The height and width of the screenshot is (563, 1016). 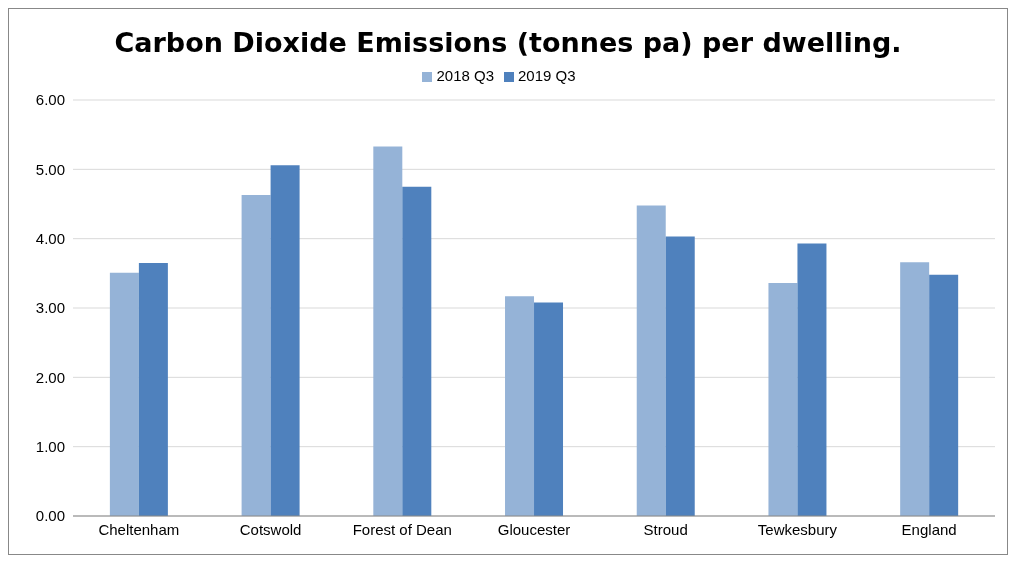 I want to click on legend-label: 2018 Q3, so click(x=465, y=75).